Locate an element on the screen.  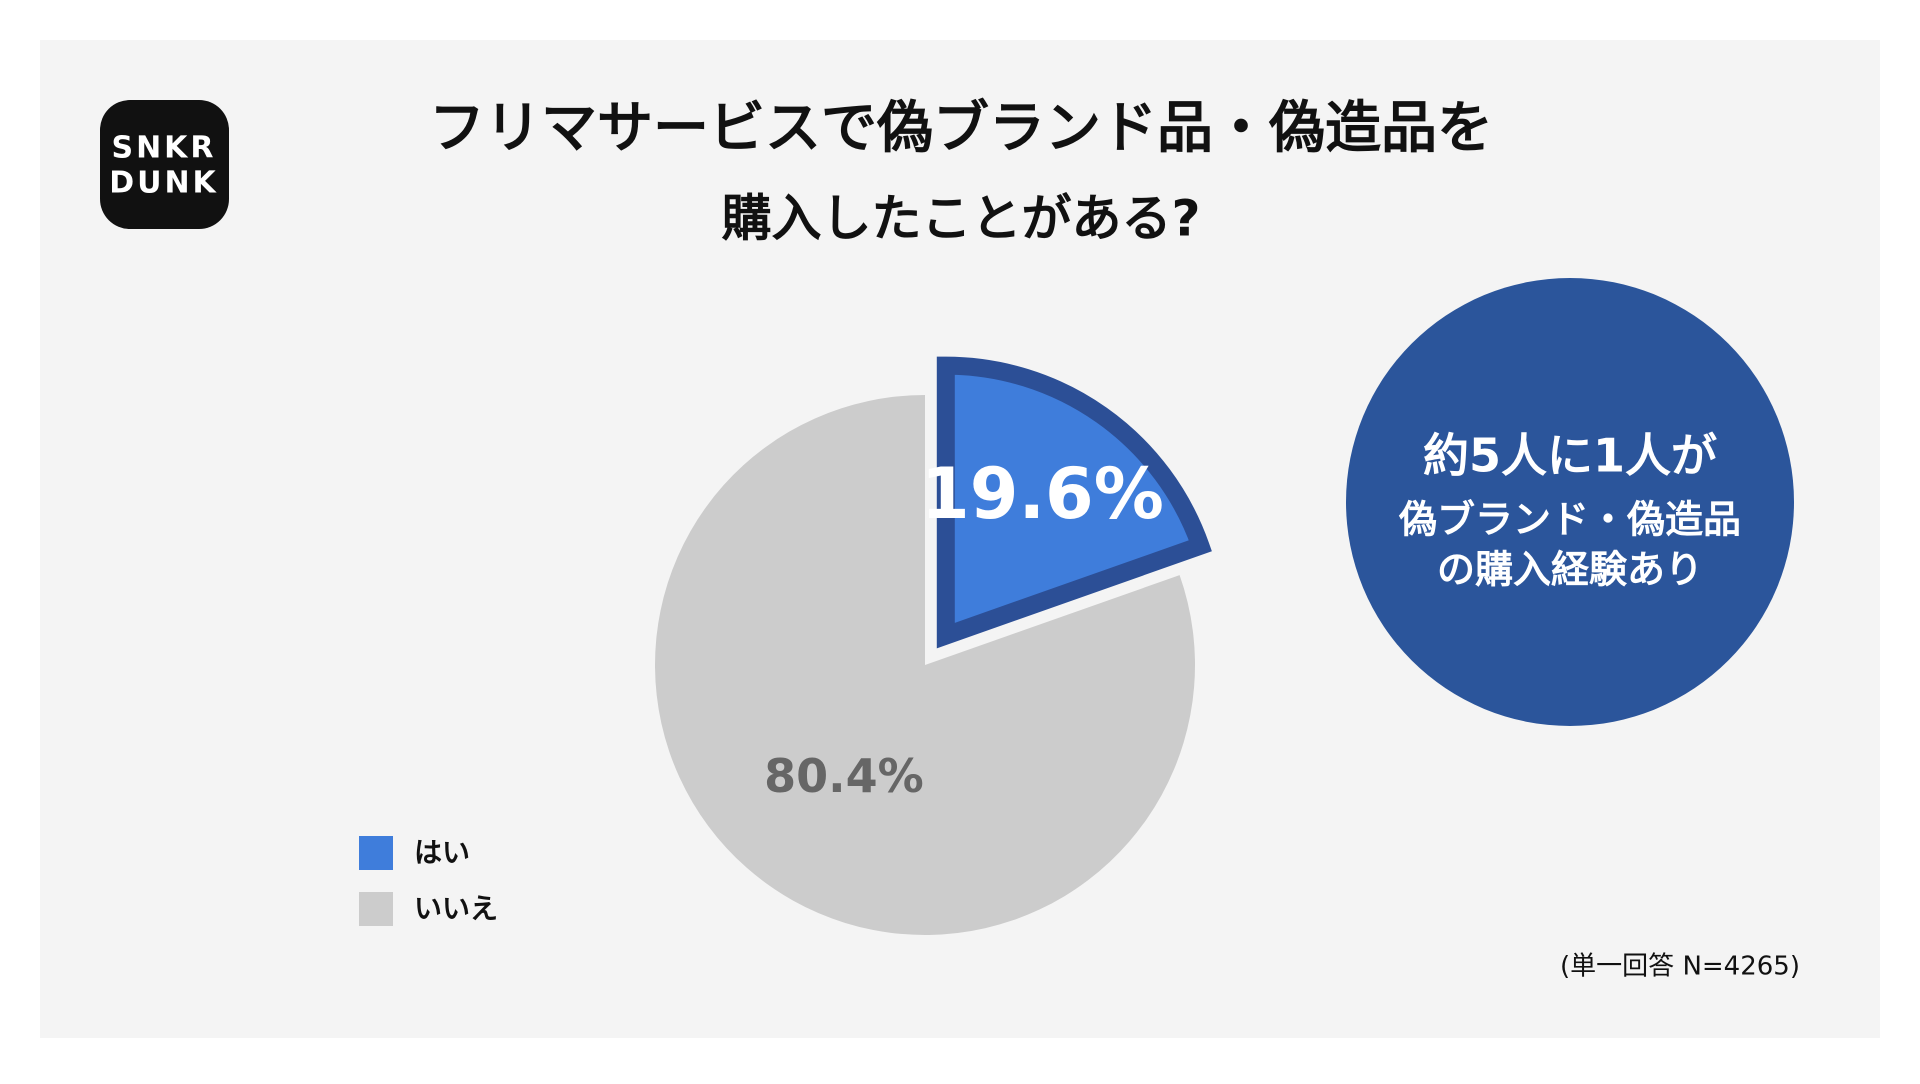
value-label: 19.6% is located at coordinates (1042, 494).